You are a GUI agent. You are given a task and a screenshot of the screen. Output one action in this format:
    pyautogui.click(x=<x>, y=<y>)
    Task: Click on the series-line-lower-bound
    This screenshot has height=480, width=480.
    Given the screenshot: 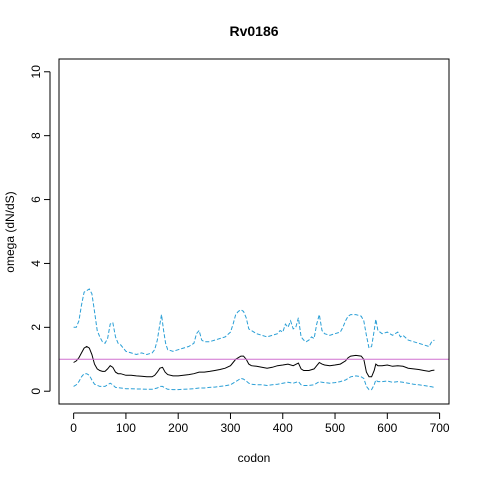 What is the action you would take?
    pyautogui.click(x=254, y=382)
    